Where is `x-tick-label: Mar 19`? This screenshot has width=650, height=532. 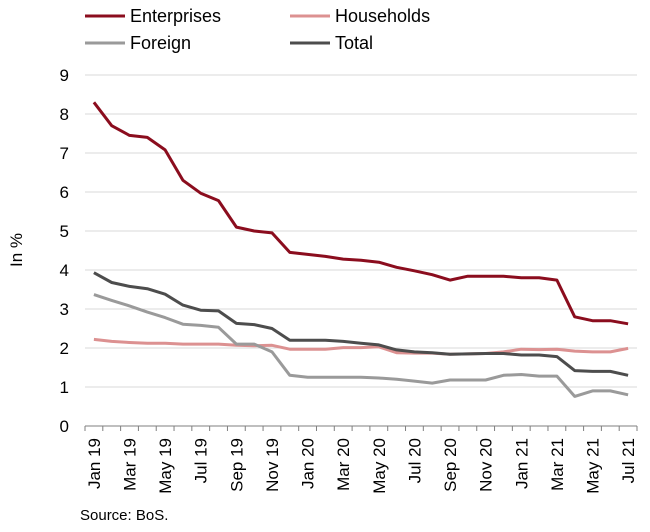 x-tick-label: Mar 19 is located at coordinates (130, 464).